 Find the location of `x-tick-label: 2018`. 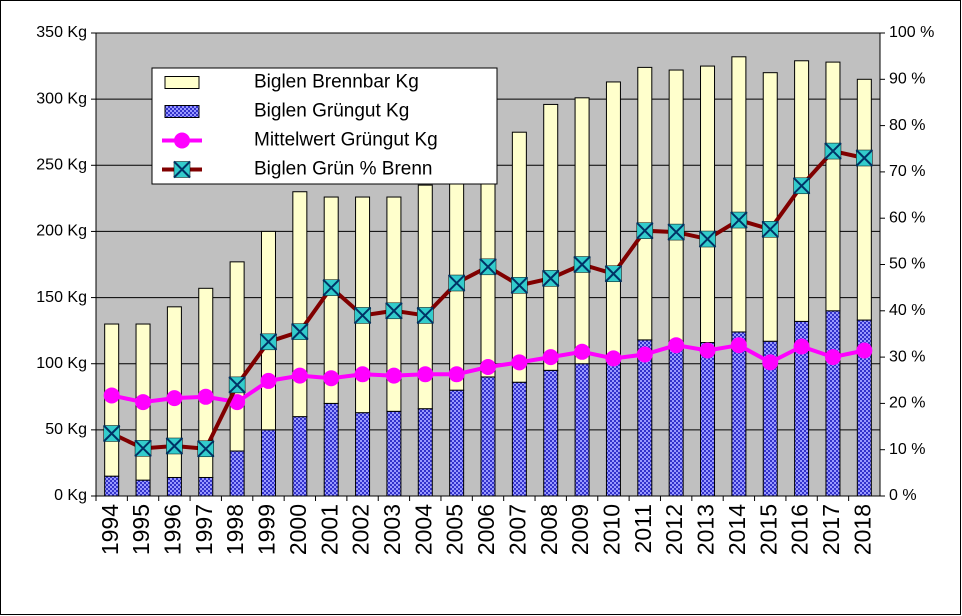

x-tick-label: 2018 is located at coordinates (862, 529).